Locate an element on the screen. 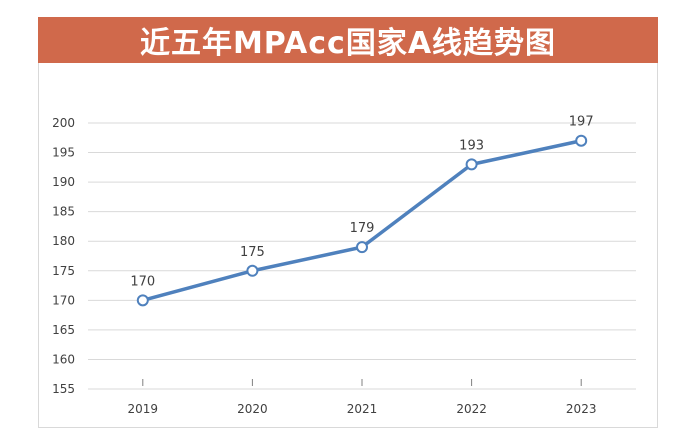 This screenshot has width=693, height=444. y-tick-label: 155 is located at coordinates (63, 389).